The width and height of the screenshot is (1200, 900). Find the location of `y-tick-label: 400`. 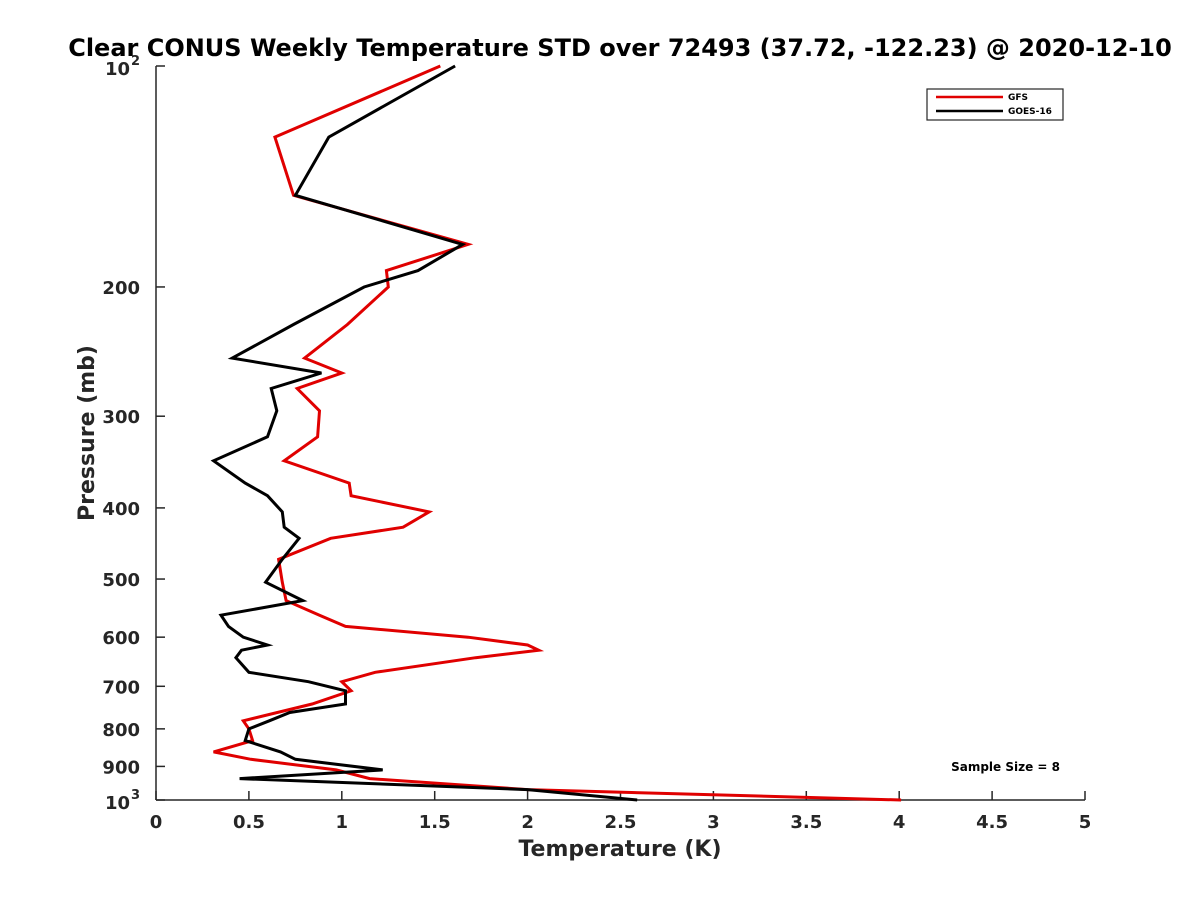

y-tick-label: 400 is located at coordinates (121, 509).